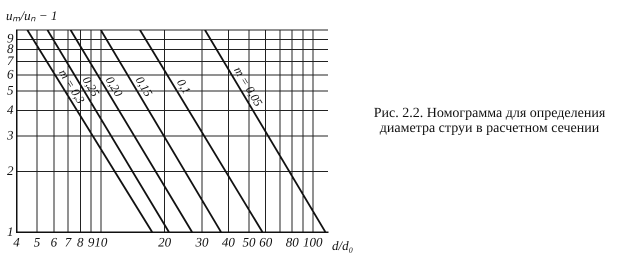 This screenshot has width=624, height=276. Describe the element at coordinates (165, 242) in the screenshot. I see `x-tick-label: 20` at that location.